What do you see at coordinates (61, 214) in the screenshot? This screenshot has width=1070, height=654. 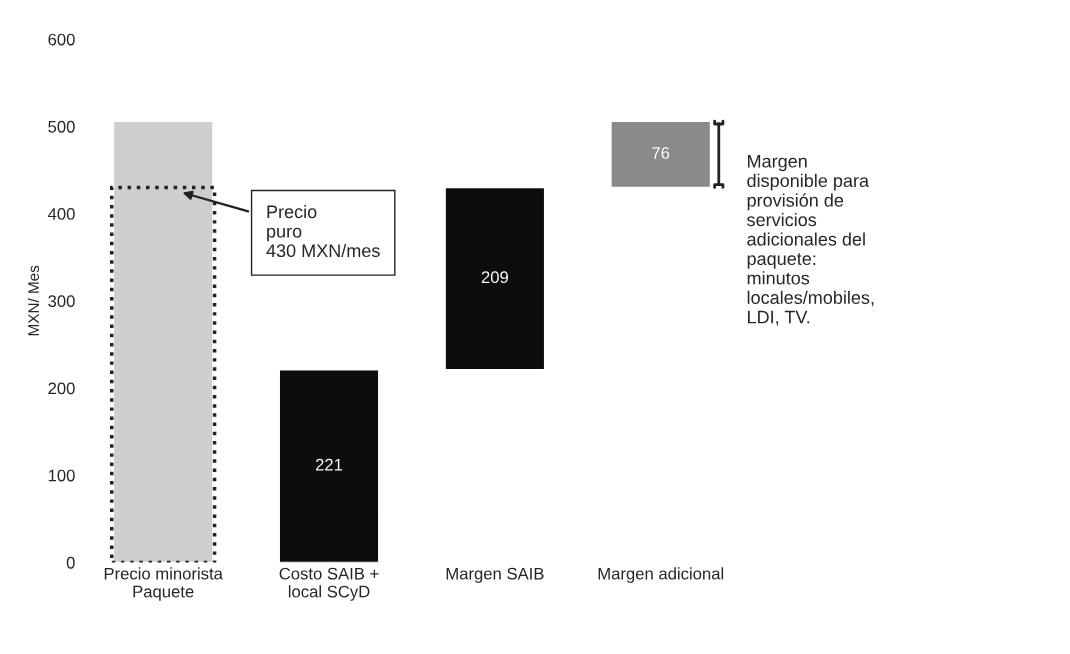 I see `y-tick-label: 400` at bounding box center [61, 214].